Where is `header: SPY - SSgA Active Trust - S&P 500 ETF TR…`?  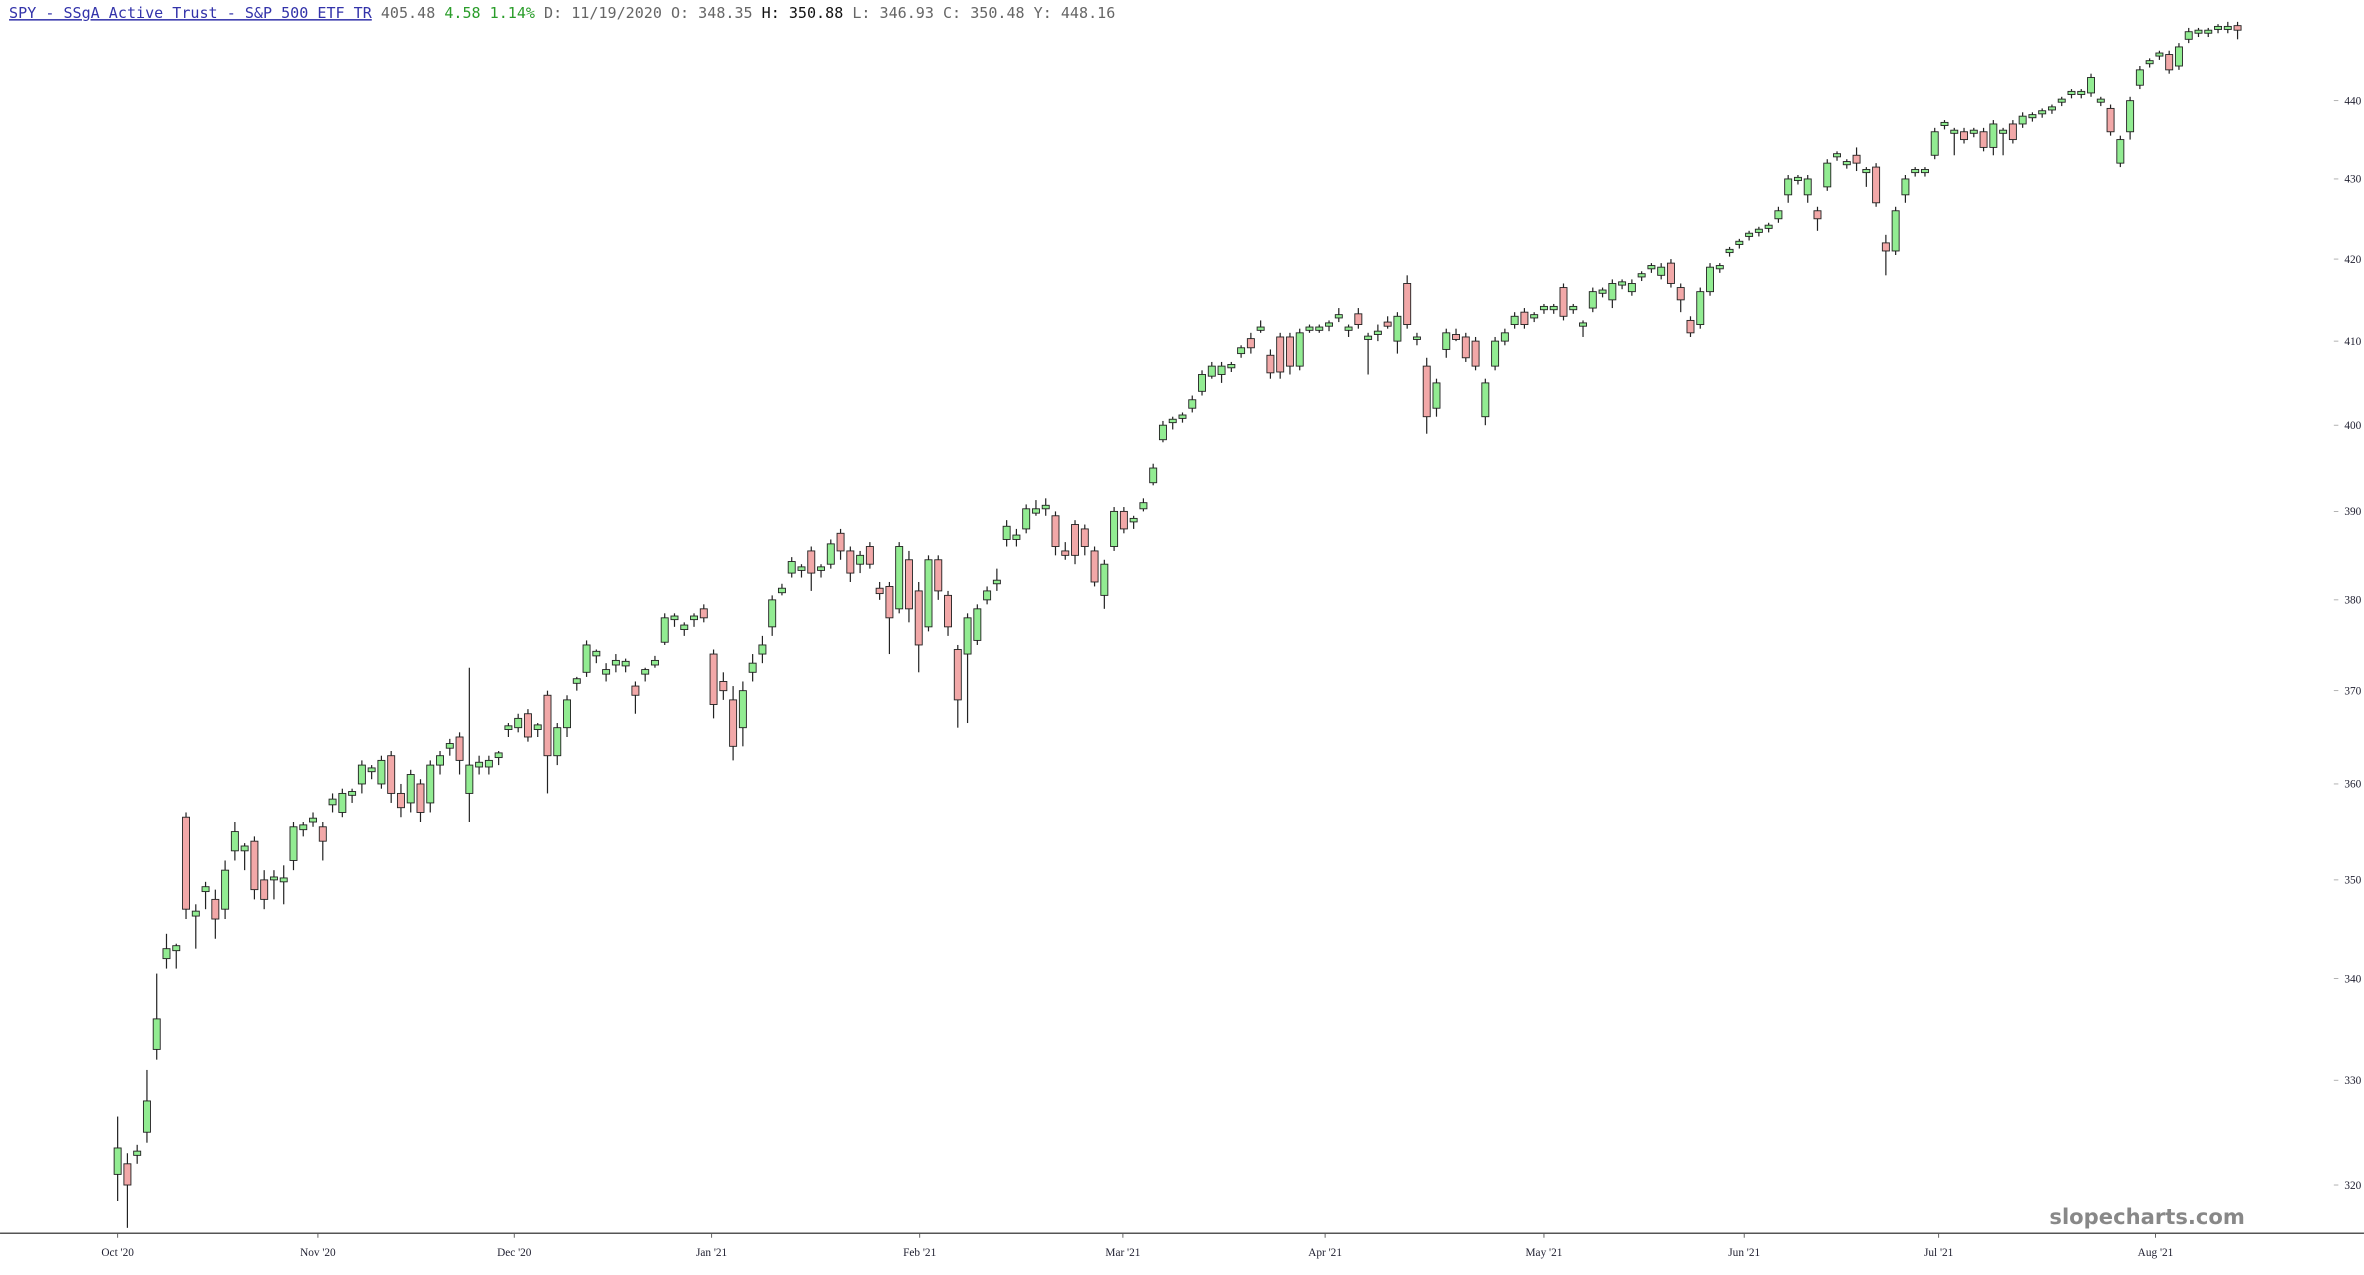
header: SPY - SSgA Active Trust - S&P 500 ETF TR… is located at coordinates (562, 13).